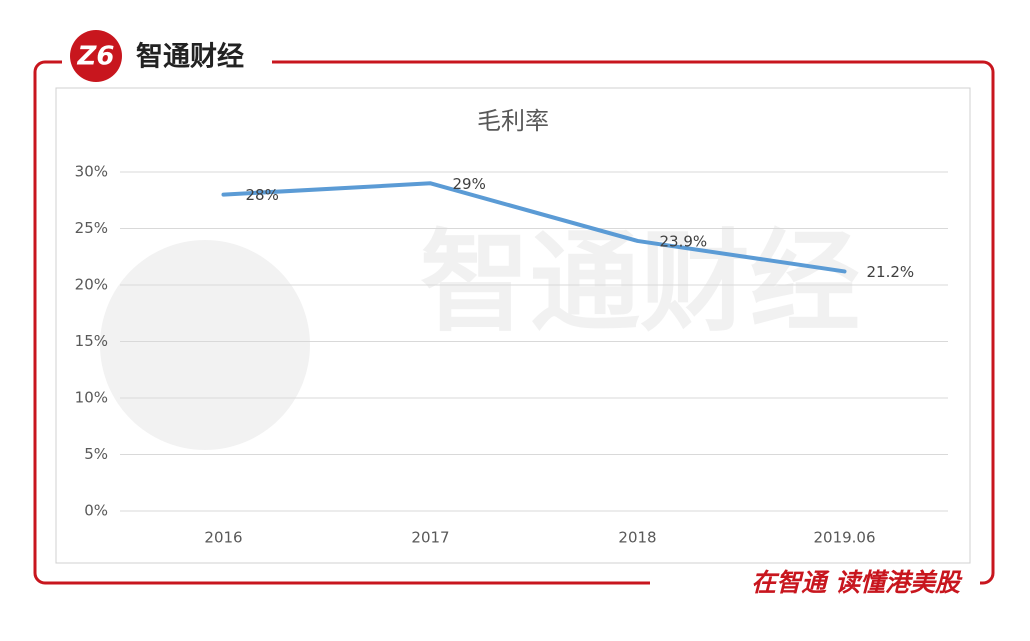 The height and width of the screenshot is (641, 1030). What do you see at coordinates (857, 582) in the screenshot?
I see `slogan: 在智通 读懂港美股` at bounding box center [857, 582].